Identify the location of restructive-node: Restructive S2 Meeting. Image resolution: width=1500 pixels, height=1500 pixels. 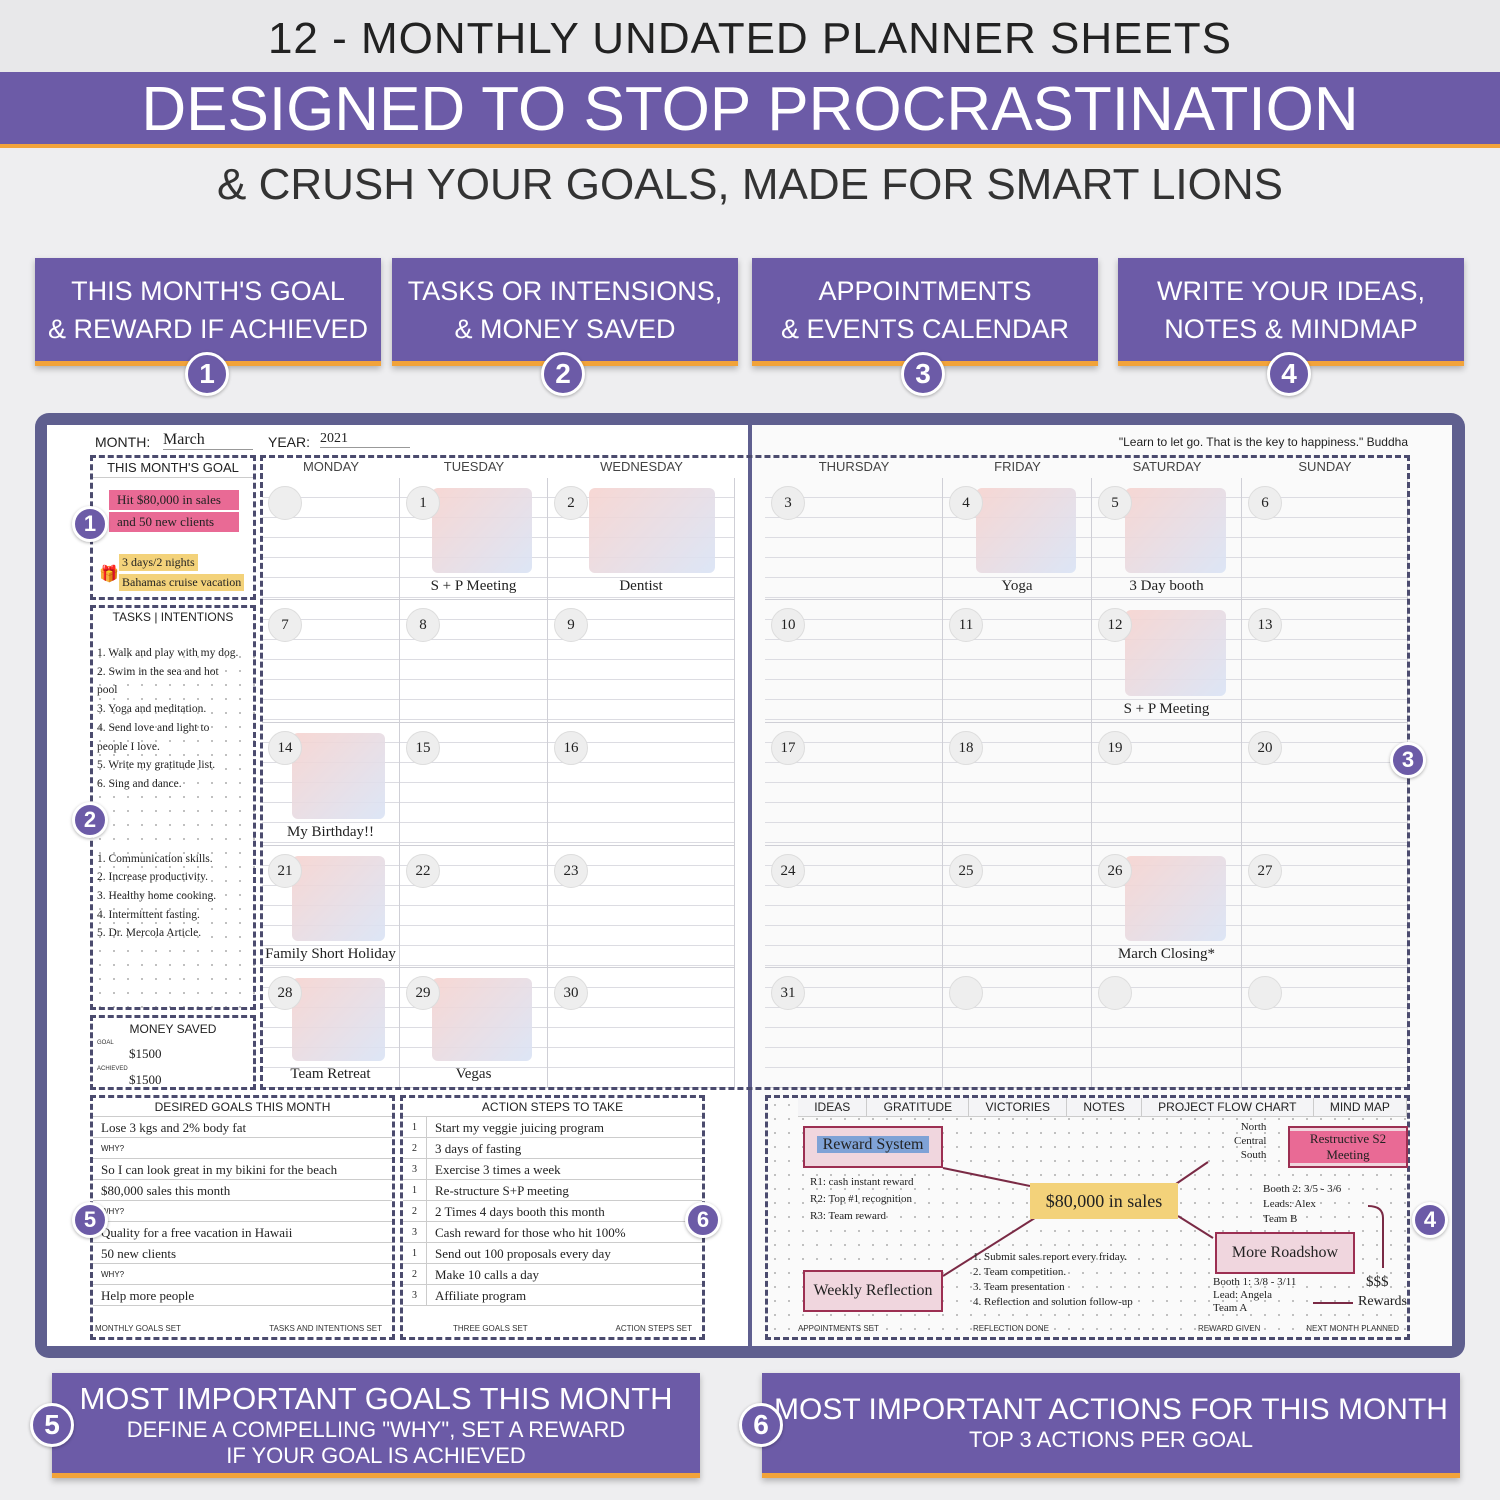
(1348, 1147).